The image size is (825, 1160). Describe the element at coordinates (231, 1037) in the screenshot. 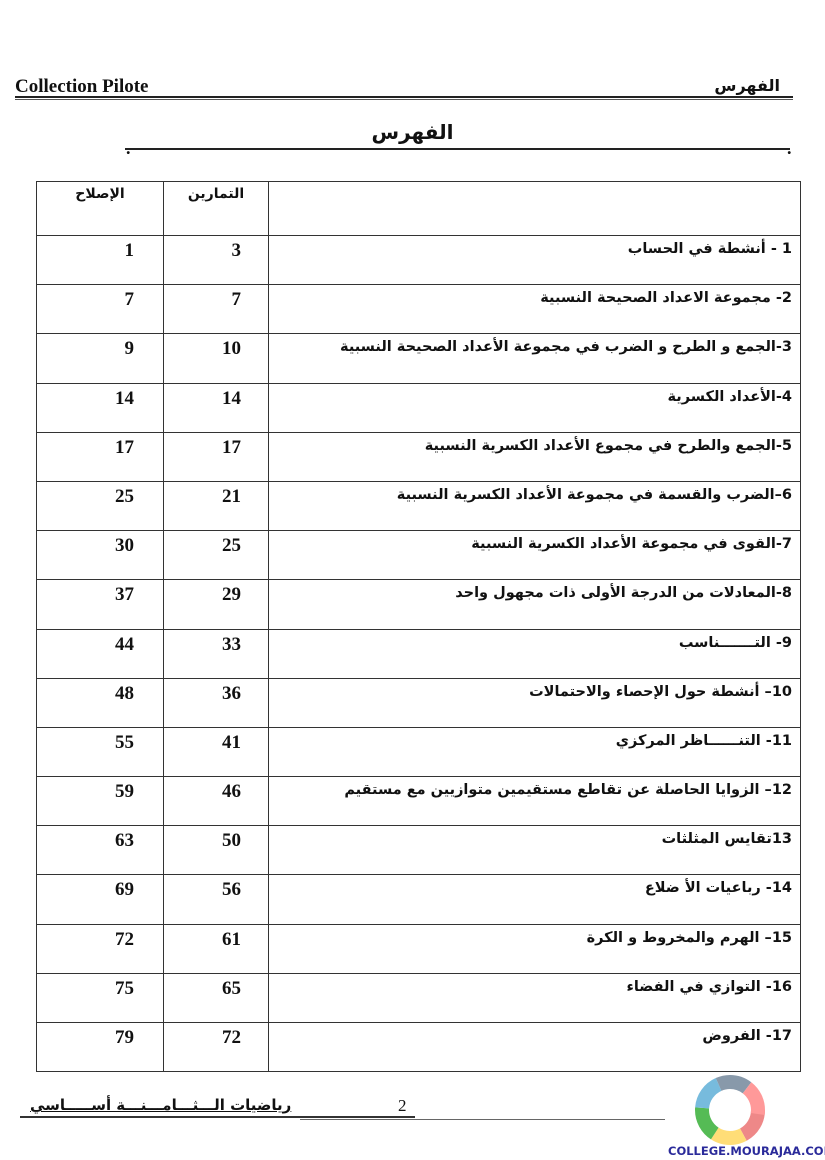

I see `exercises-page: 72` at that location.